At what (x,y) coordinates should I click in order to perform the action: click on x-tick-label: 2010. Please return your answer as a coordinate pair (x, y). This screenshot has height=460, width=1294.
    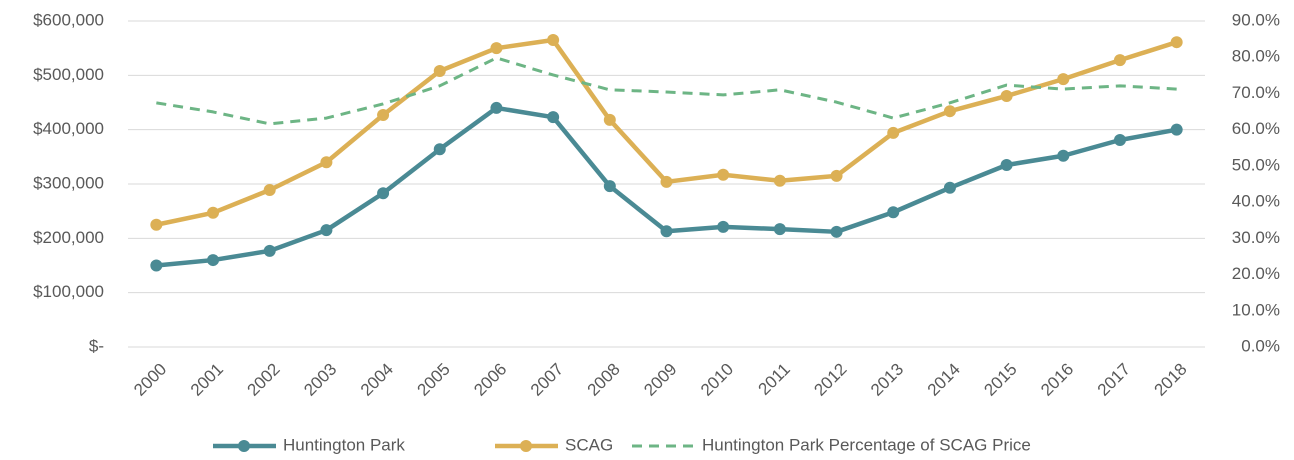
    Looking at the image, I should click on (717, 380).